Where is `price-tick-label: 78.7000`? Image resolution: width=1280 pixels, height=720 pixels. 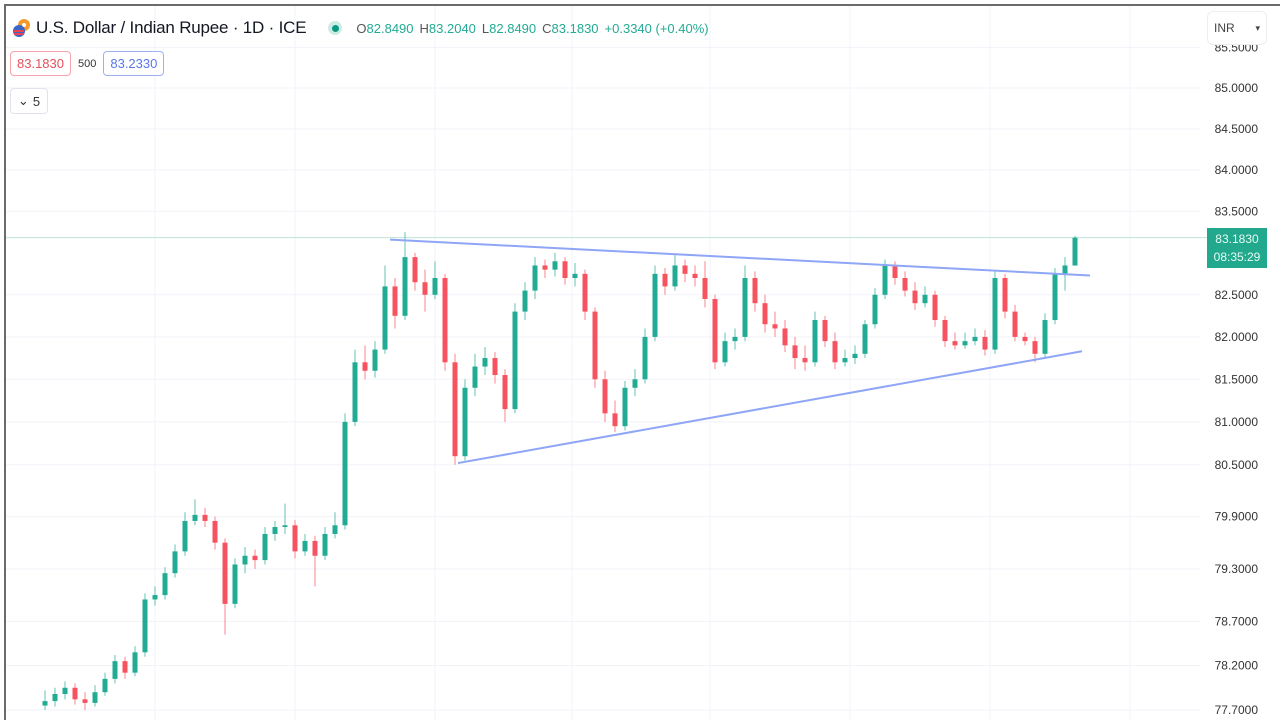
price-tick-label: 78.7000 is located at coordinates (1237, 621).